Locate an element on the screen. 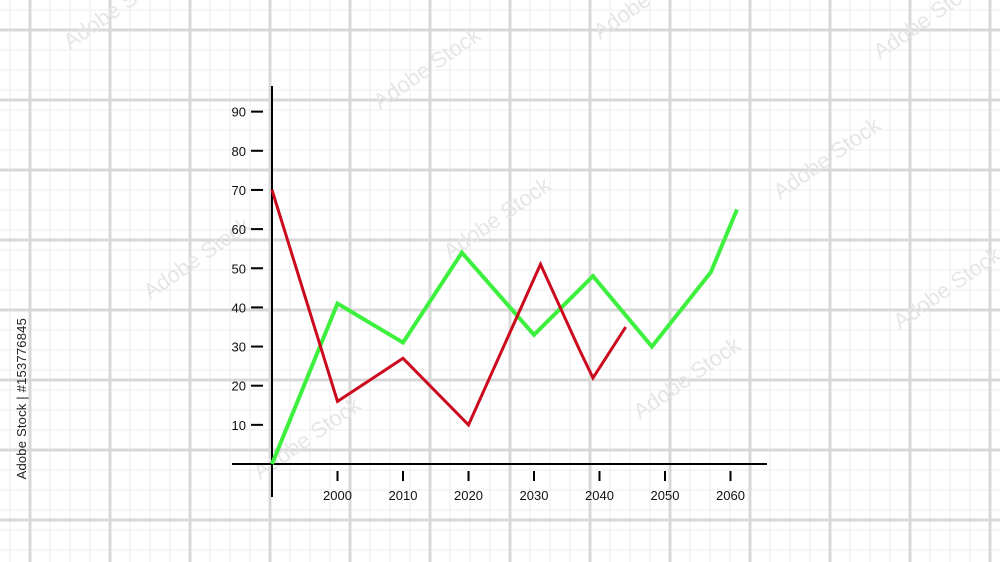  y-tick-label: 10 is located at coordinates (239, 425).